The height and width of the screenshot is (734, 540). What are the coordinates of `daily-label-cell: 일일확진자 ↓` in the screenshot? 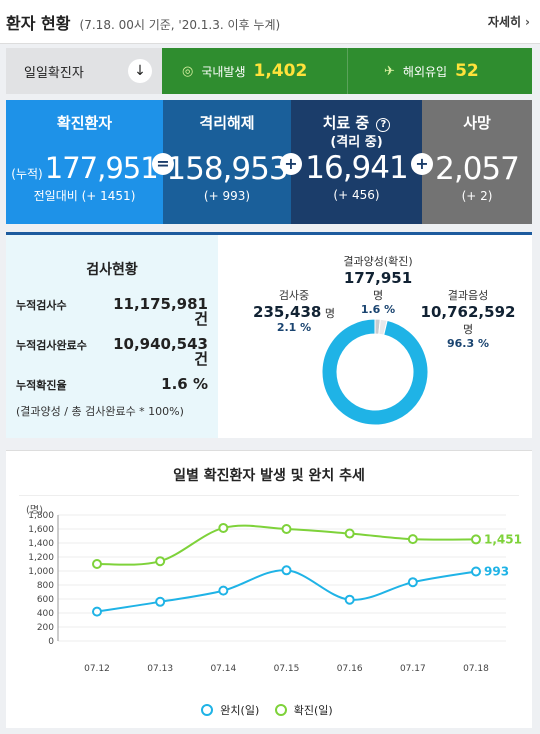 It's located at (84, 71).